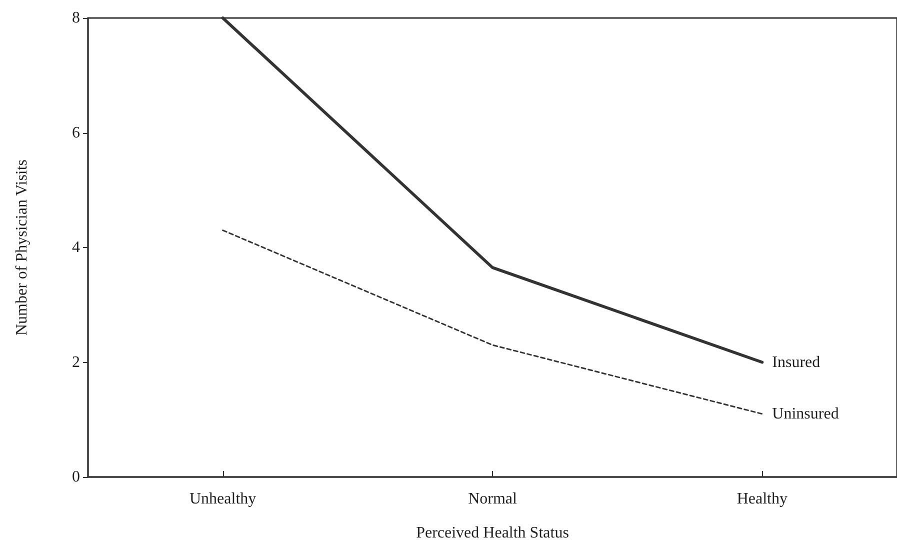  What do you see at coordinates (223, 499) in the screenshot?
I see `x-tick-label: Unhealthy` at bounding box center [223, 499].